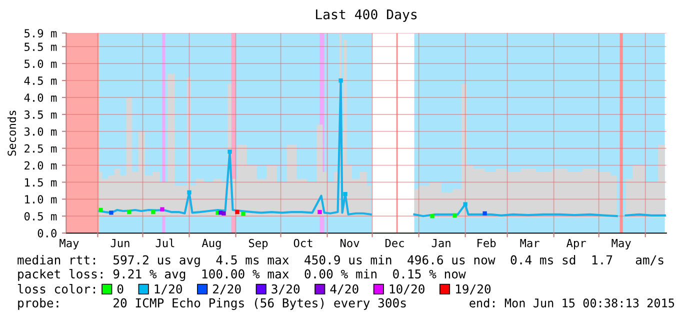  What do you see at coordinates (40, 80) in the screenshot?
I see `y-tick-label: 4.5 m` at bounding box center [40, 80].